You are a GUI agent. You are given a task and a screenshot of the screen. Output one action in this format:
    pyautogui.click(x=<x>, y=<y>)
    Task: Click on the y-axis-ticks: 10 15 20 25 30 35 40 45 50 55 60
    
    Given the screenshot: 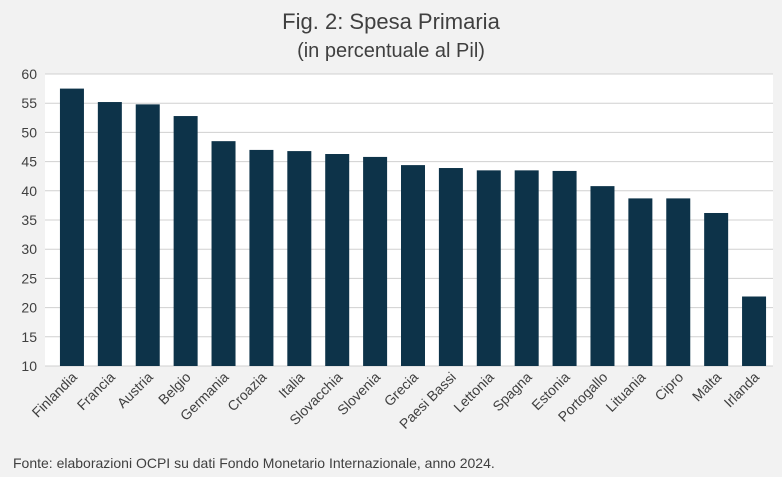 What is the action you would take?
    pyautogui.click(x=29, y=220)
    